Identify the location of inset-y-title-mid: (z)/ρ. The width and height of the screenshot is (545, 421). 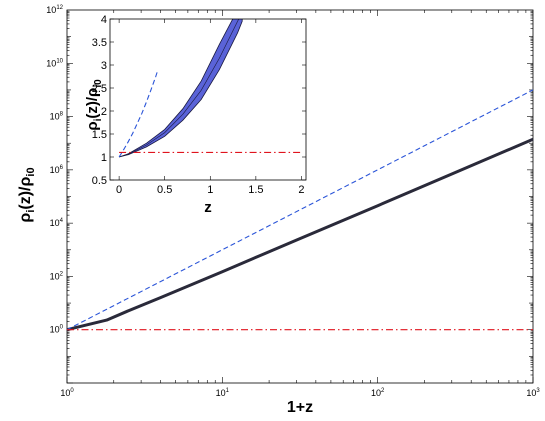
(92, 103).